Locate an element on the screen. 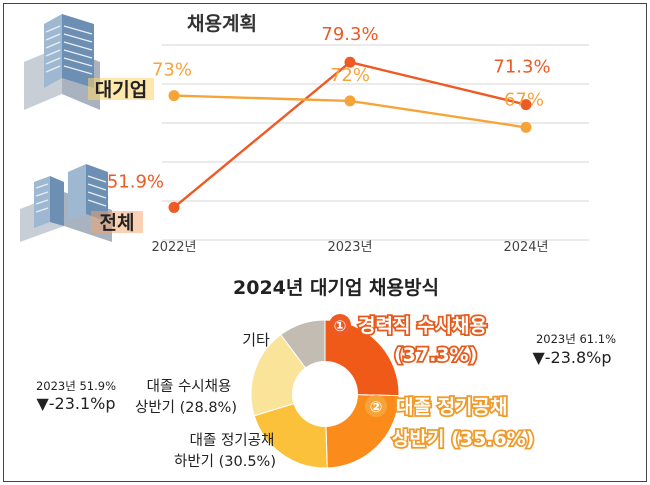 This screenshot has width=650, height=485. line-chart-title: 채용계획 is located at coordinates (222, 24).